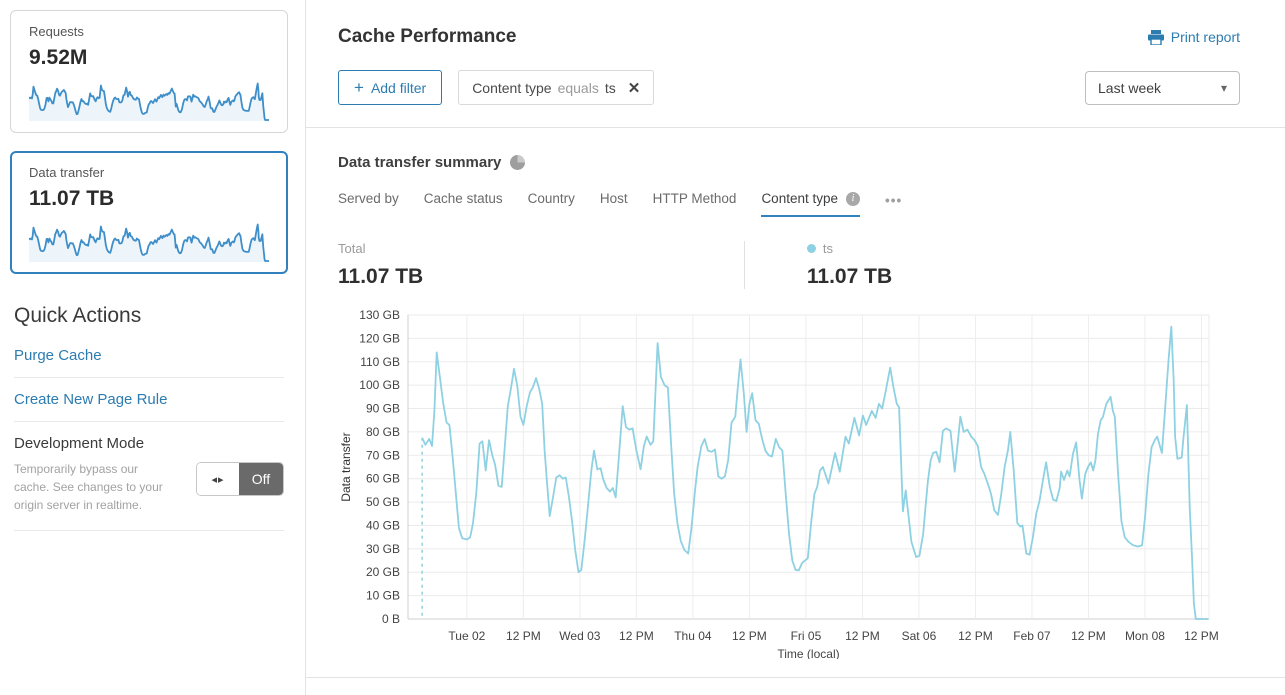  What do you see at coordinates (368, 198) in the screenshot?
I see `tab-served-by: Served by` at bounding box center [368, 198].